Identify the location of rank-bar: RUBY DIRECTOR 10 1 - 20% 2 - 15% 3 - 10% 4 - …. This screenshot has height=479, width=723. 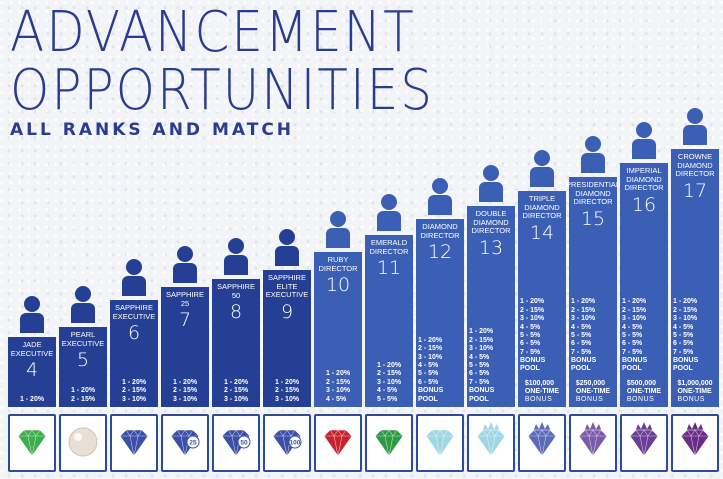
(338, 329).